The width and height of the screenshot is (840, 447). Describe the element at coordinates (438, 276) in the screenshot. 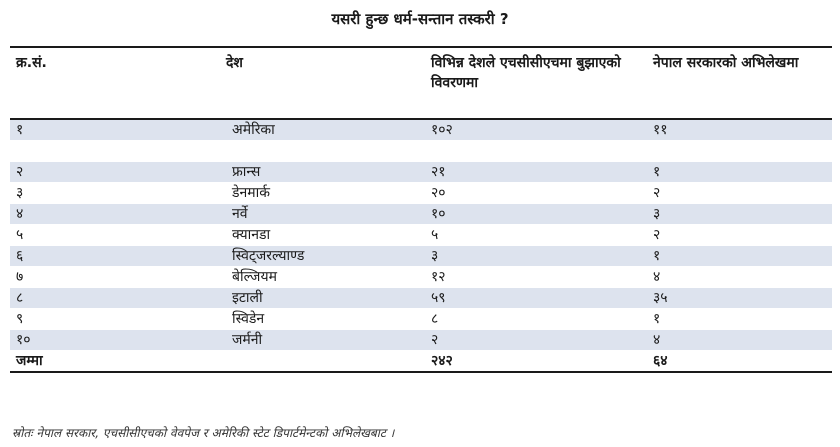

I see `row-hcch-count: १२` at that location.